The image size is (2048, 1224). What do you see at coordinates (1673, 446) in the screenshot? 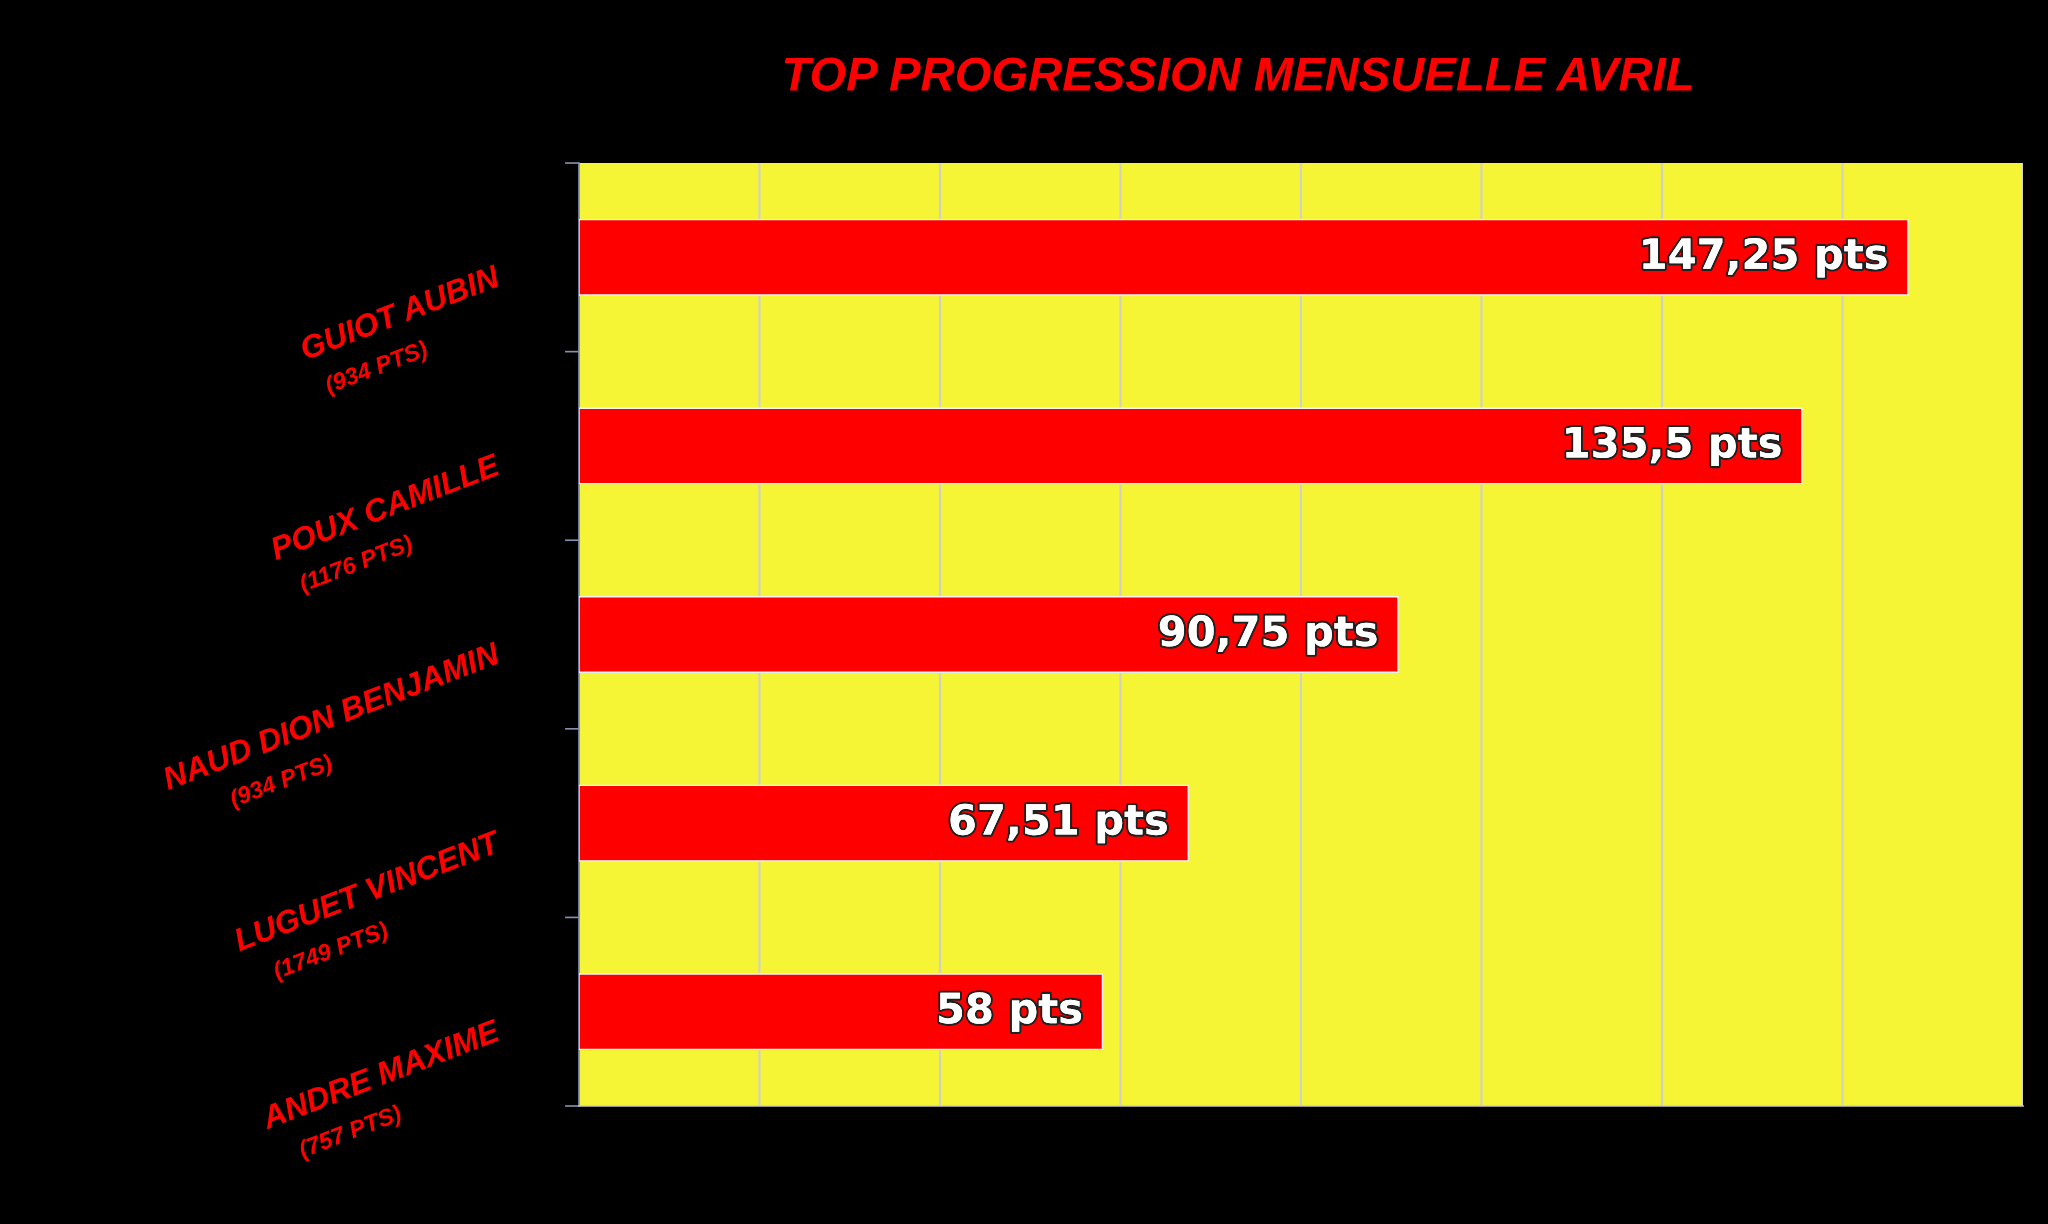
I see `data-label: 135,5 pts` at bounding box center [1673, 446].